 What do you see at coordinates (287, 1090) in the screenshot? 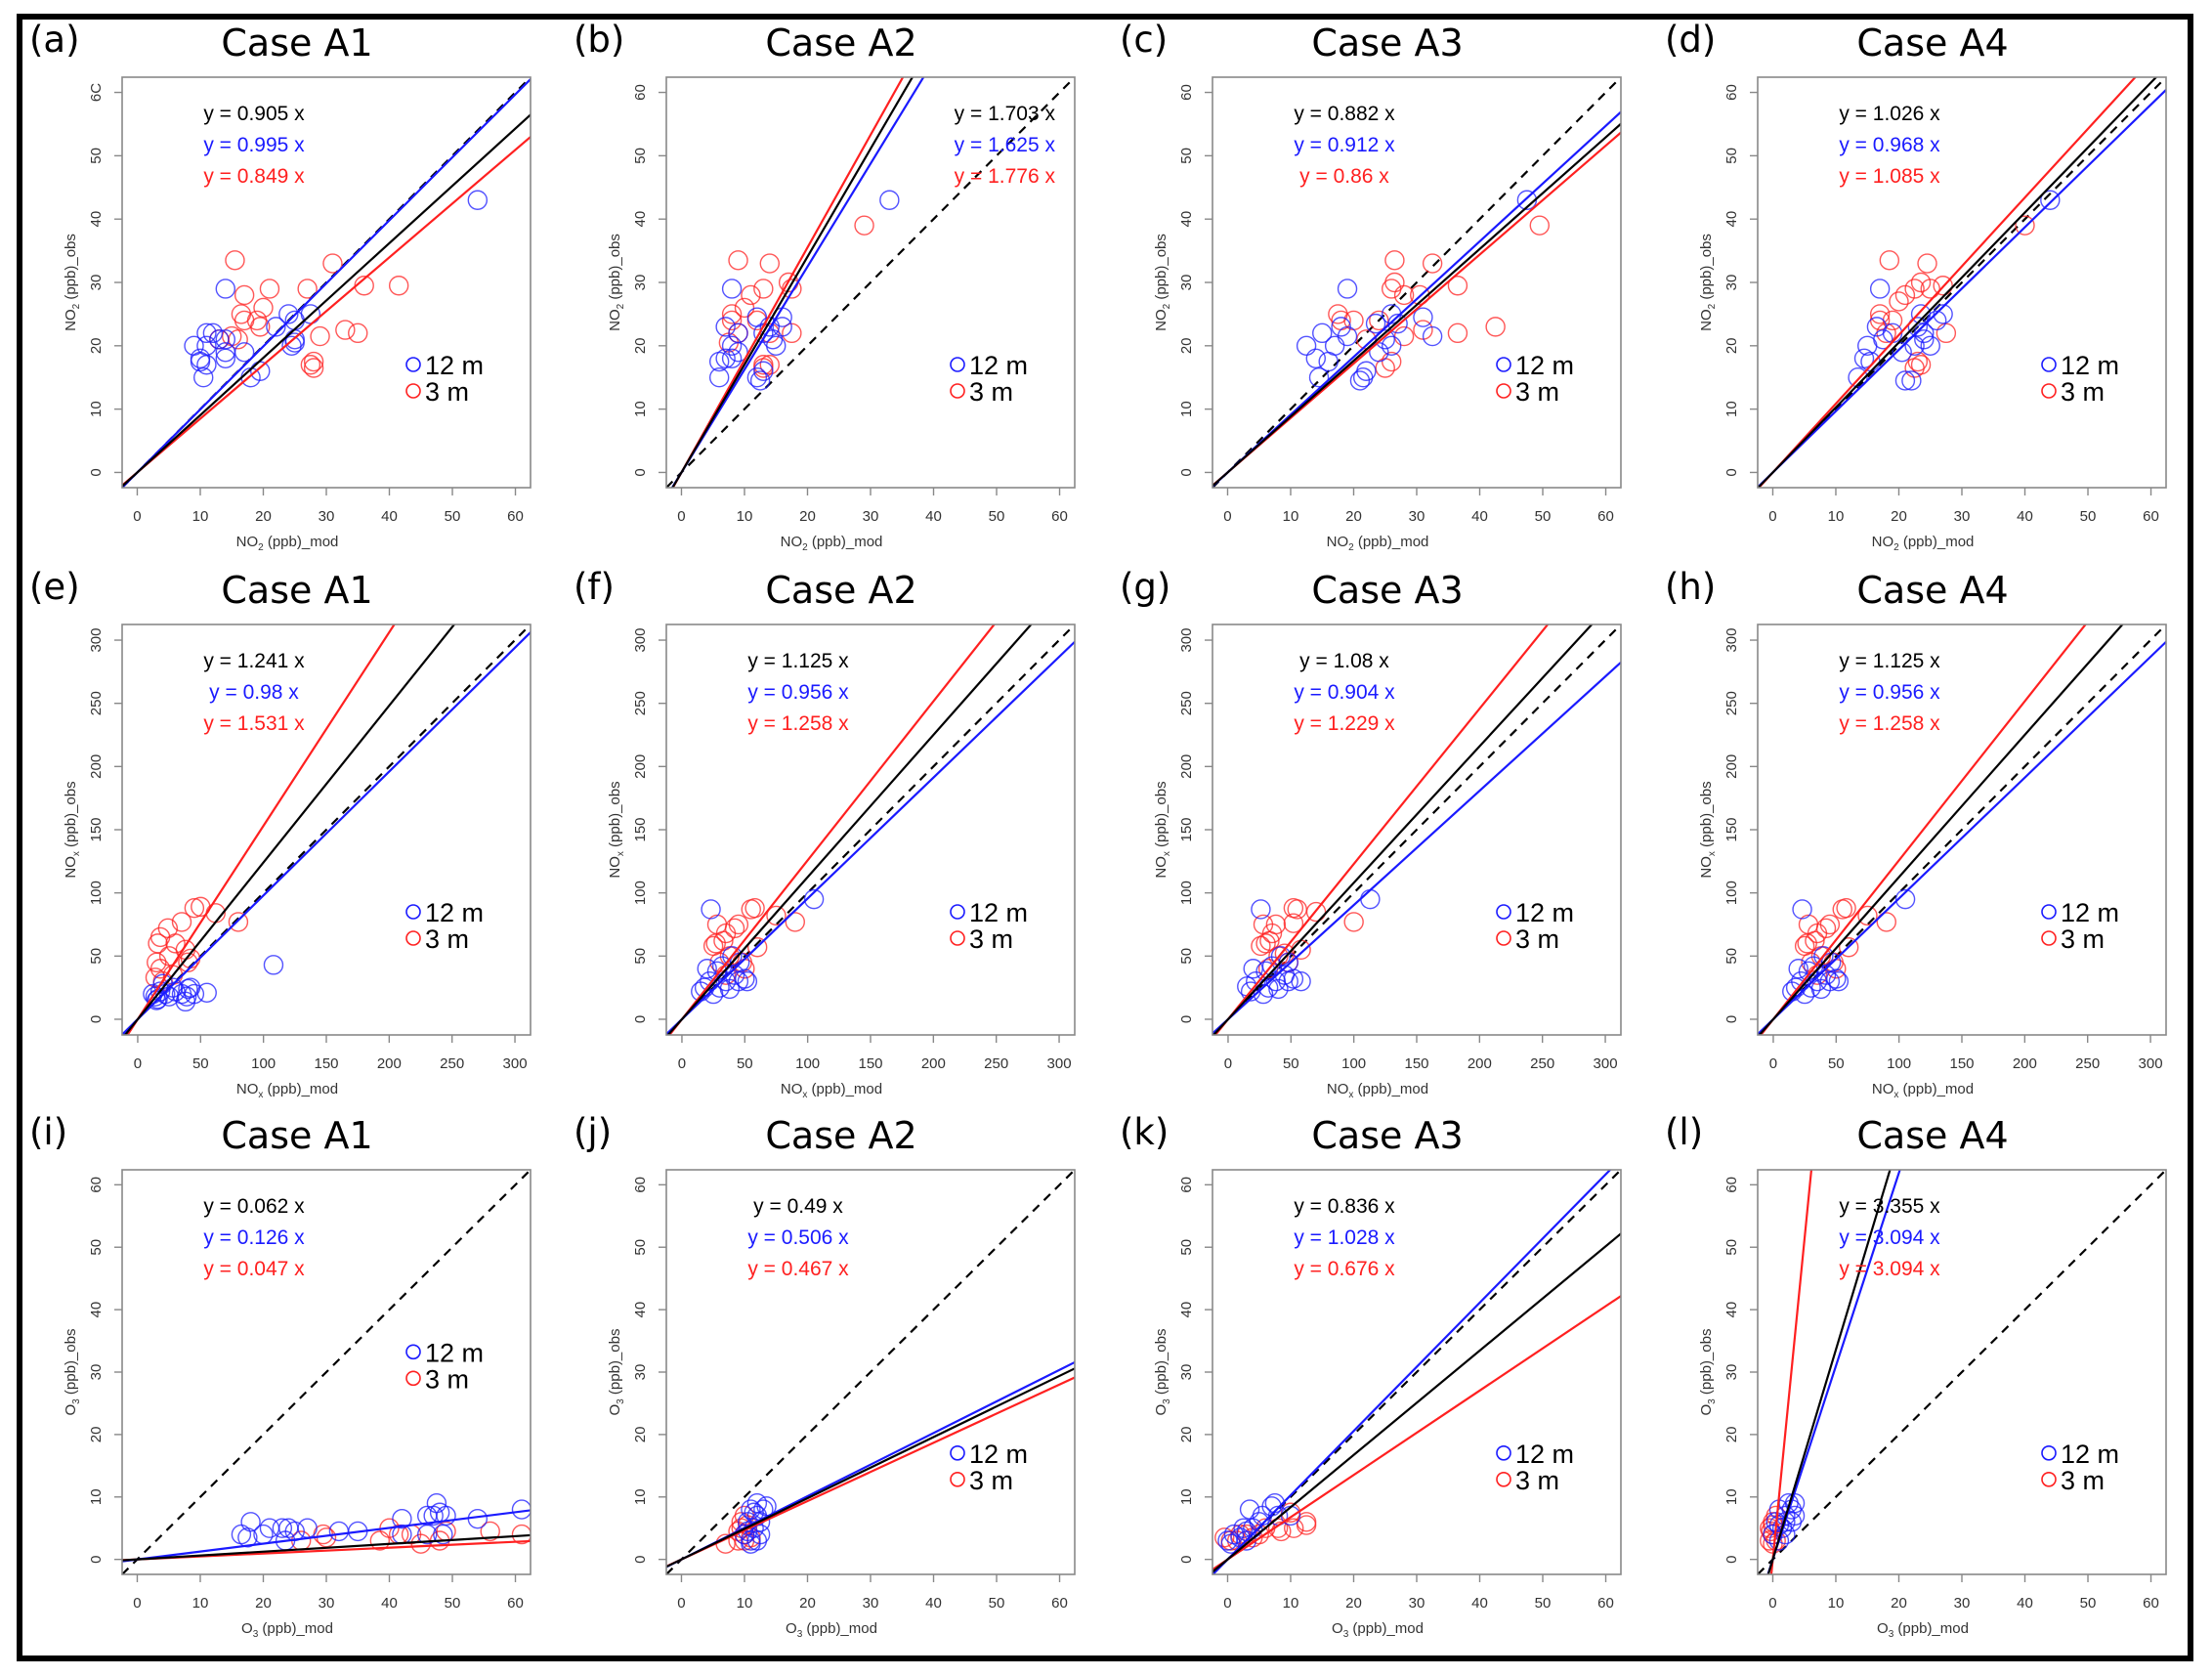
I see `x-axis-label: NOx (ppb)_mod` at bounding box center [287, 1090].